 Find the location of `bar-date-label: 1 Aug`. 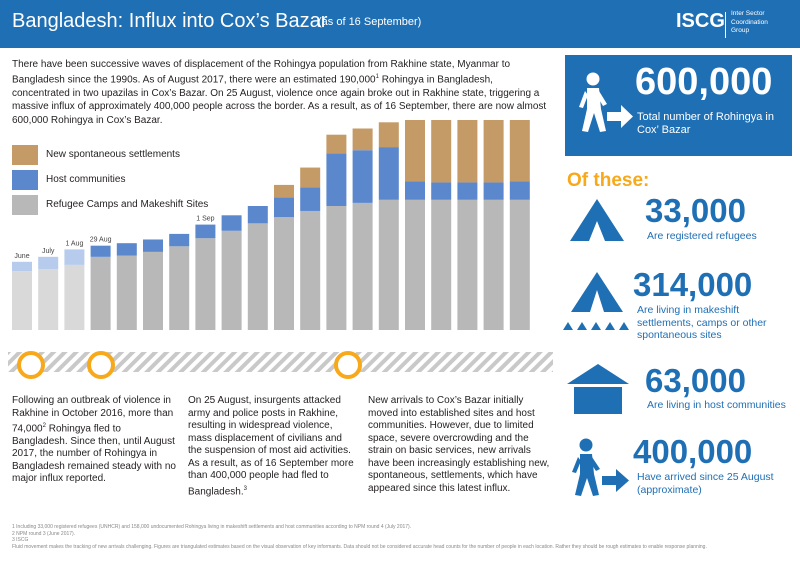

bar-date-label: 1 Aug is located at coordinates (74, 243).